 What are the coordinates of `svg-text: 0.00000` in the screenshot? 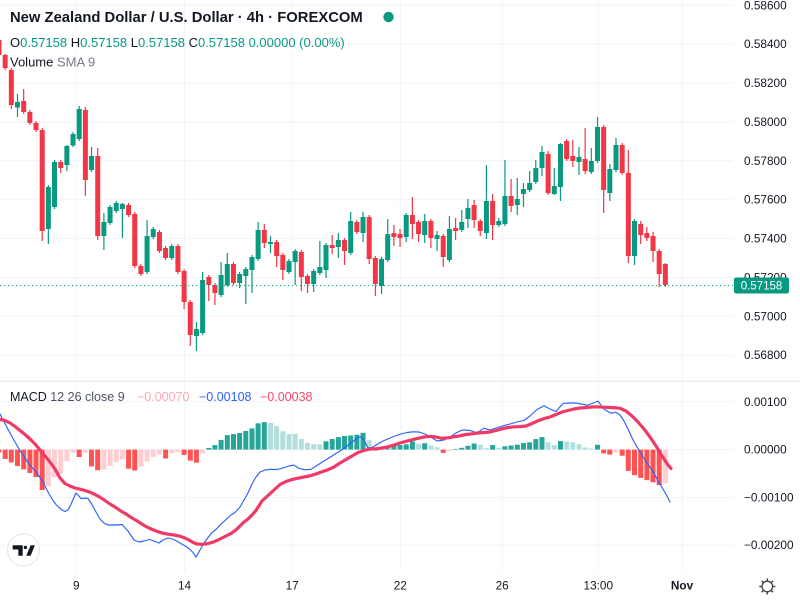 It's located at (765, 450).